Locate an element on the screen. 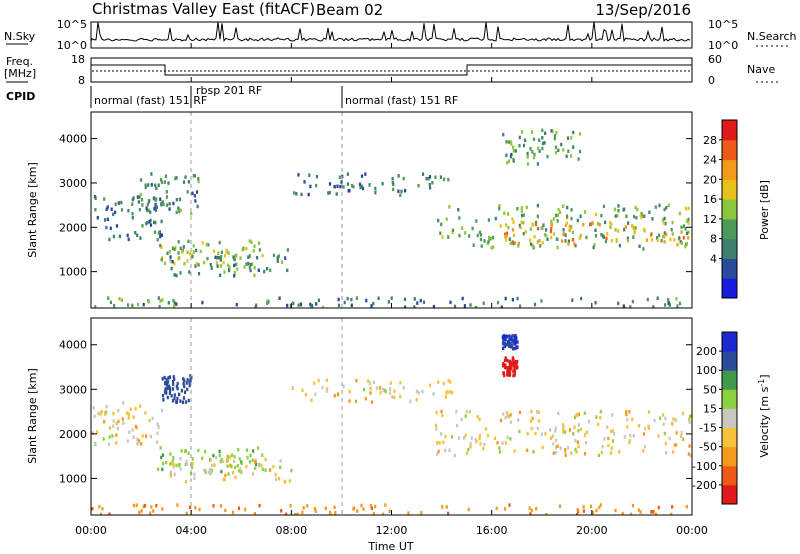  x-tick-label: 08:00 is located at coordinates (291, 530).